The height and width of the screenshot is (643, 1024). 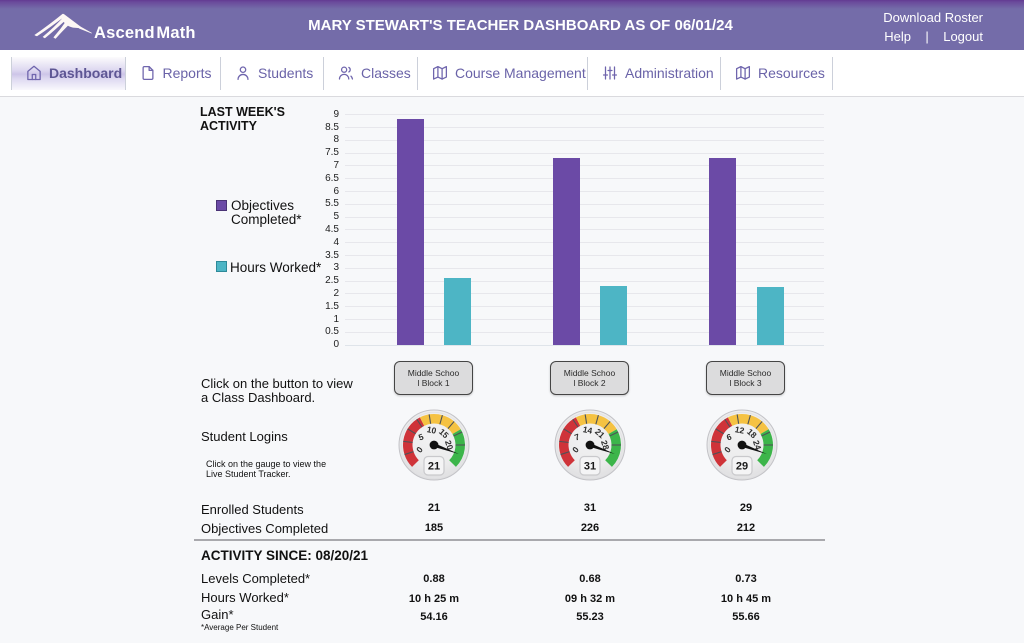 What do you see at coordinates (742, 466) in the screenshot?
I see `svg-text: 29` at bounding box center [742, 466].